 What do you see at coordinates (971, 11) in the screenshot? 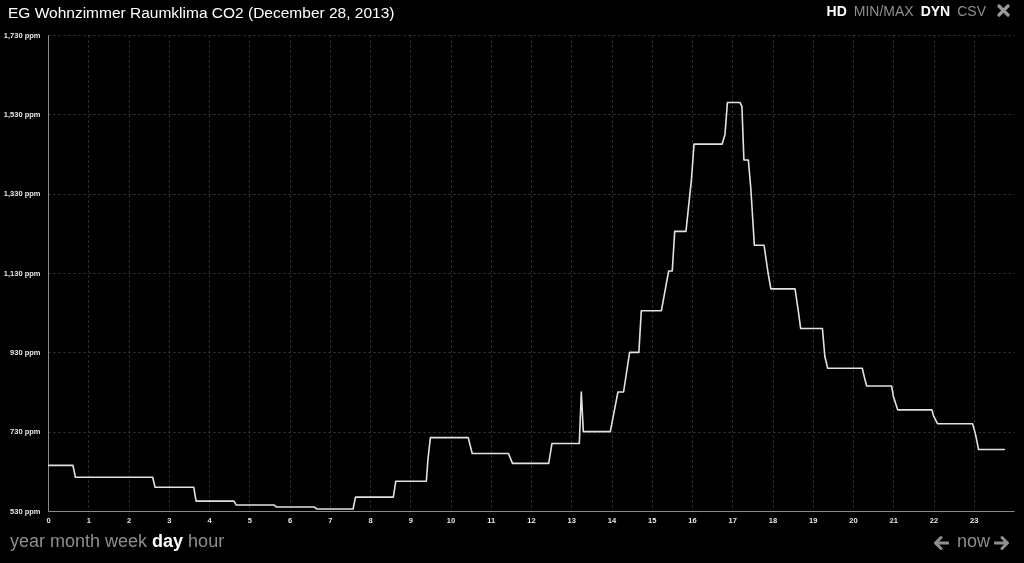
I see `text: CSV` at bounding box center [971, 11].